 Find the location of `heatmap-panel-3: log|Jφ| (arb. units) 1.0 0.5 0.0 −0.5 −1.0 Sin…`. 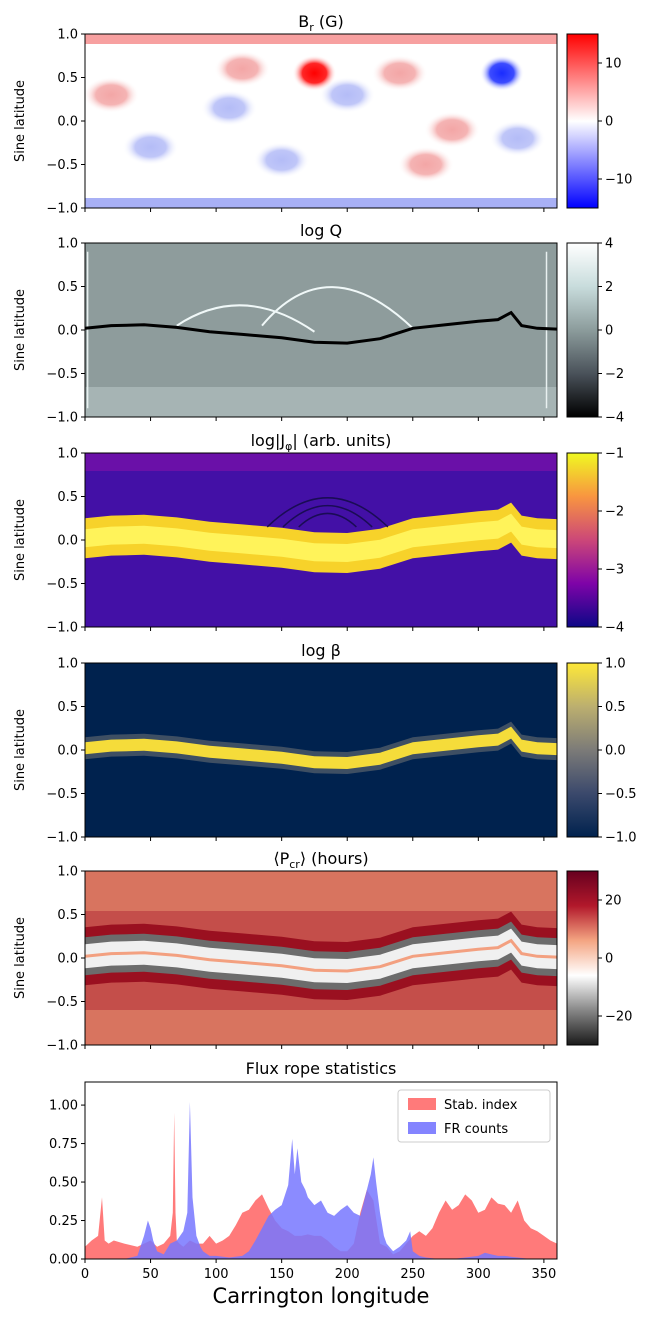

heatmap-panel-3: log|Jφ| (arb. units) 1.0 0.5 0.0 −0.5 −1.0 Sin… is located at coordinates (318, 533).